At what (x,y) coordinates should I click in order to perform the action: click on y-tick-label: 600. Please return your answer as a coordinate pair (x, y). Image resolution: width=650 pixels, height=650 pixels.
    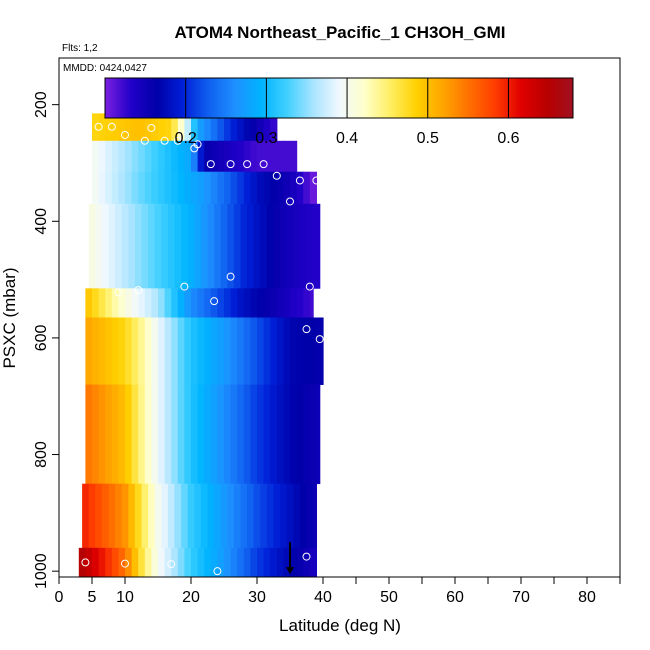
    Looking at the image, I should click on (41, 337).